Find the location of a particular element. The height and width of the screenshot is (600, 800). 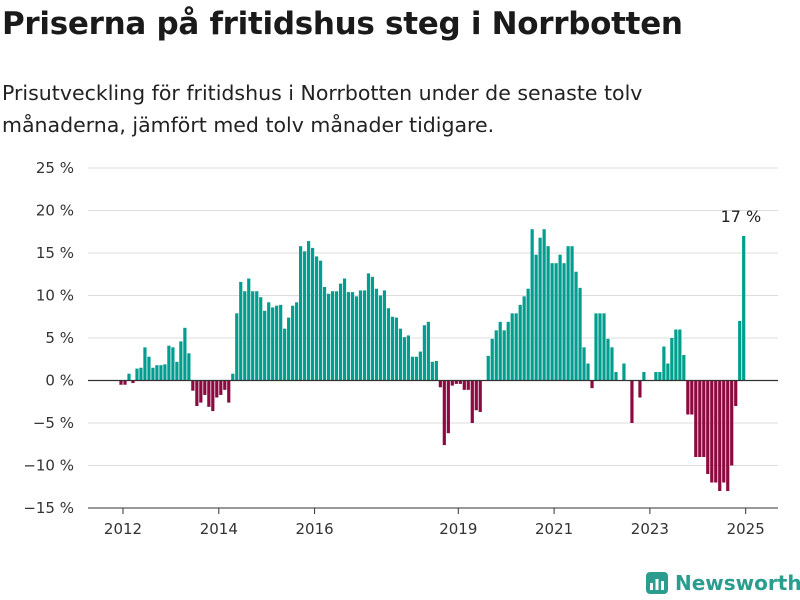

x-tick-label: 2025 is located at coordinates (746, 529).